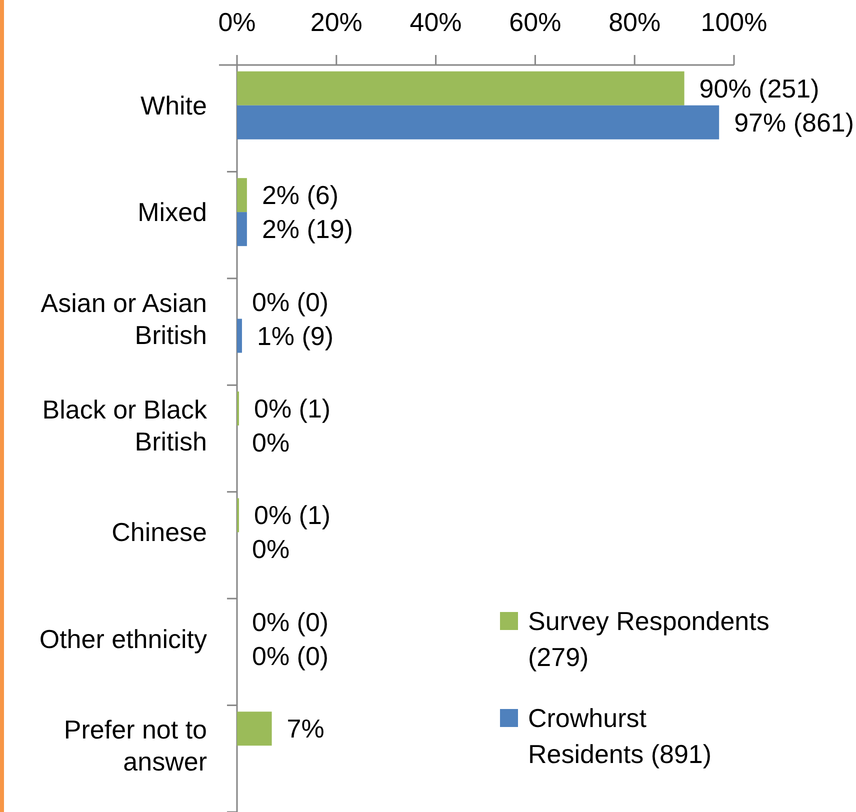 The image size is (856, 812). Describe the element at coordinates (237, 22) in the screenshot. I see `x-tick-label: 0%` at that location.